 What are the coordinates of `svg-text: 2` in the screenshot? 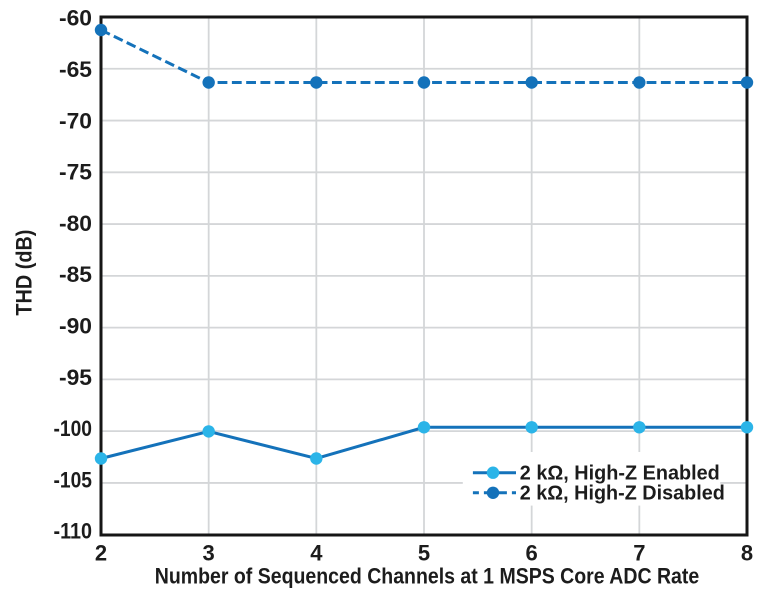 It's located at (101, 553).